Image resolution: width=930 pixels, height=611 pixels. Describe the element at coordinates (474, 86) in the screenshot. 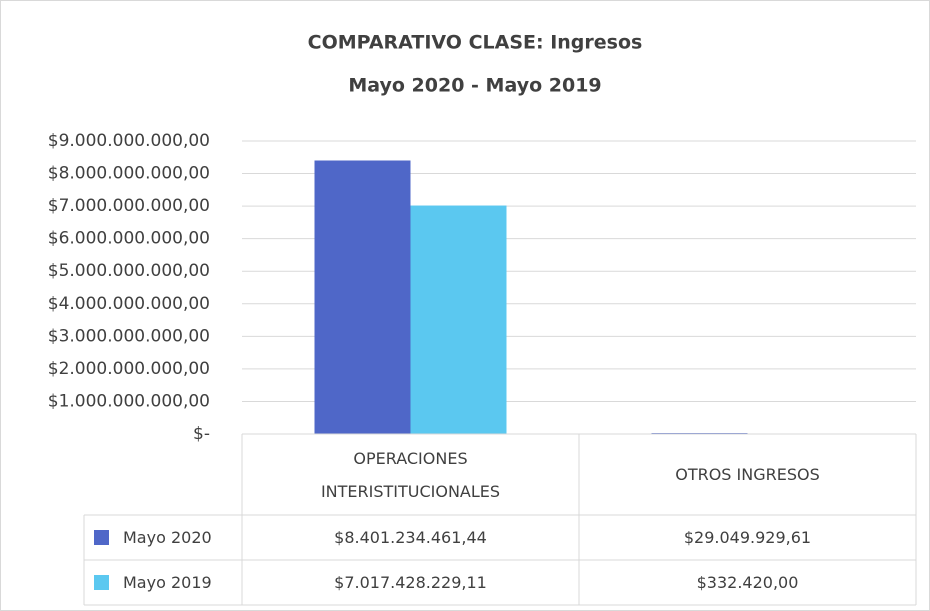

I see `chart-subtitle: Mayo 2020 - Mayo 2019` at that location.